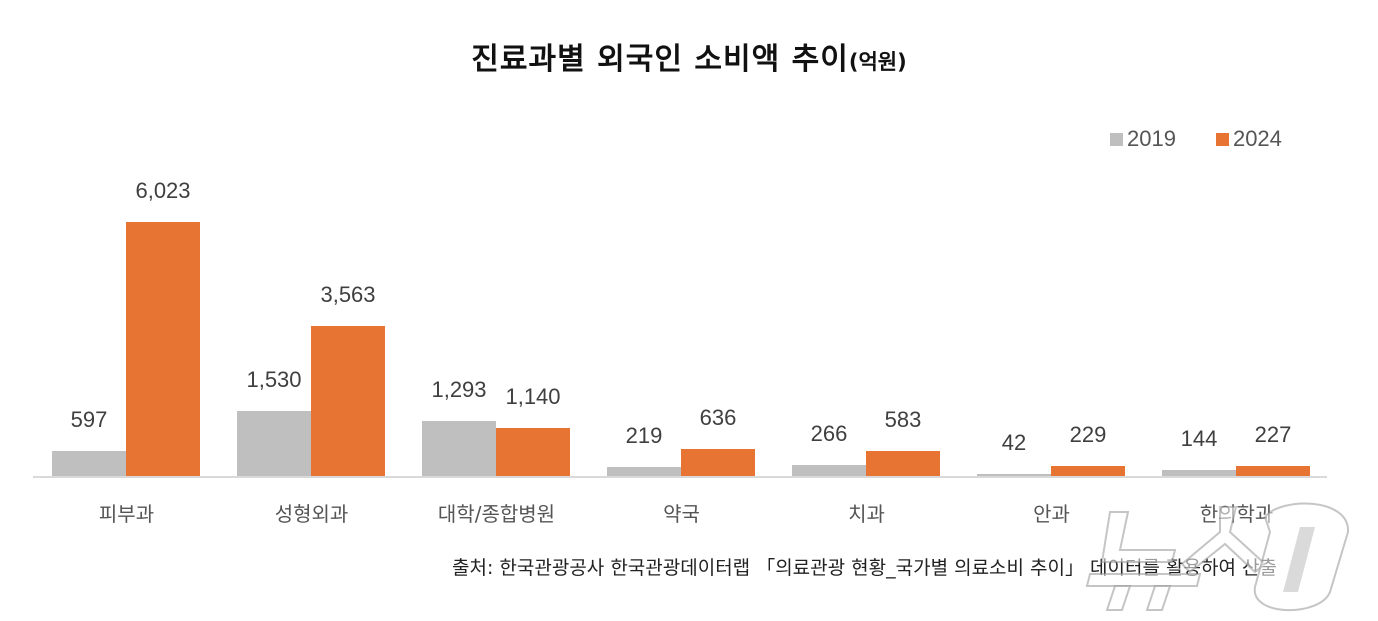  I want to click on data-label-2019: 597, so click(89, 419).